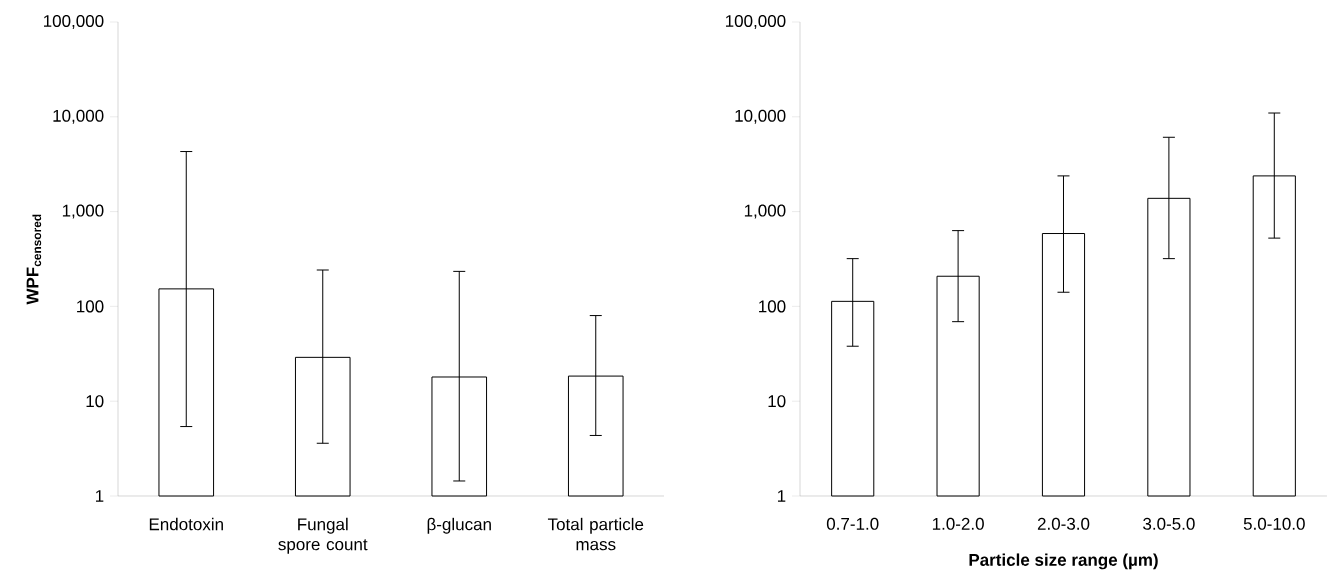 This screenshot has width=1330, height=586. What do you see at coordinates (34, 259) in the screenshot?
I see `y-axis-title: WPF$_{censored}$` at bounding box center [34, 259].